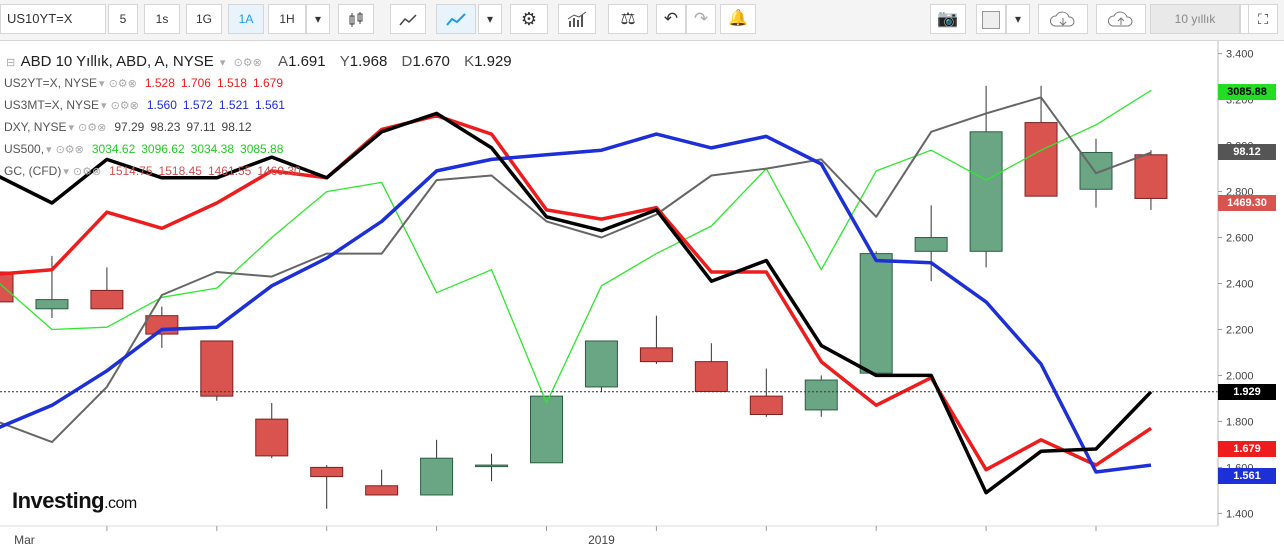 This screenshot has height=546, width=1284. What do you see at coordinates (490, 19) in the screenshot?
I see `chart-type-dropdown-icon: ▾` at bounding box center [490, 19].